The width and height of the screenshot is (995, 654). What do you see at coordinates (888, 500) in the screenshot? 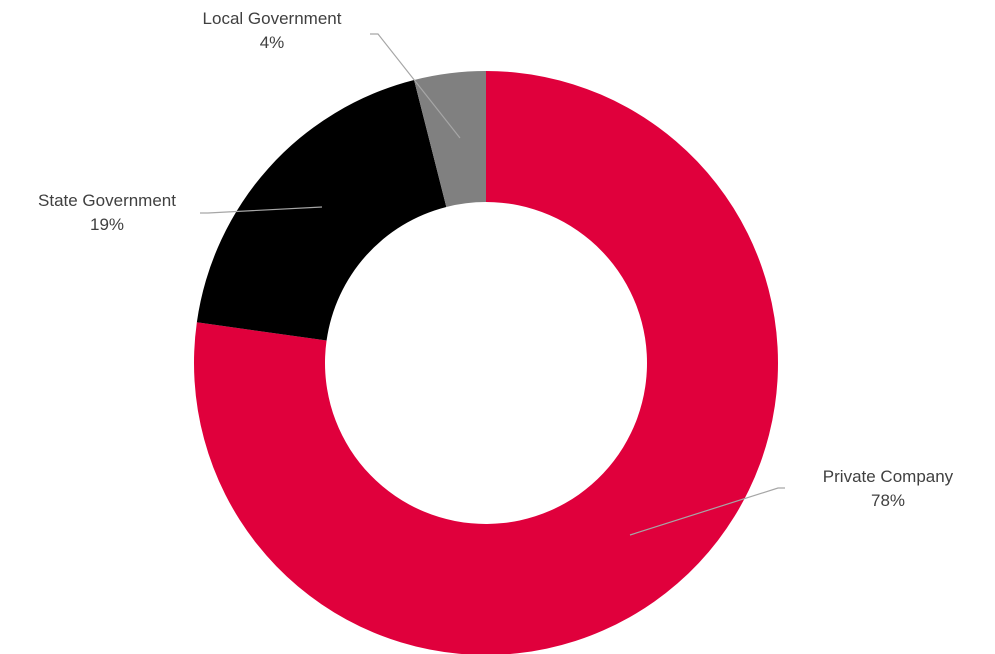
I see `slice-percent-private-company: 78%` at bounding box center [888, 500].